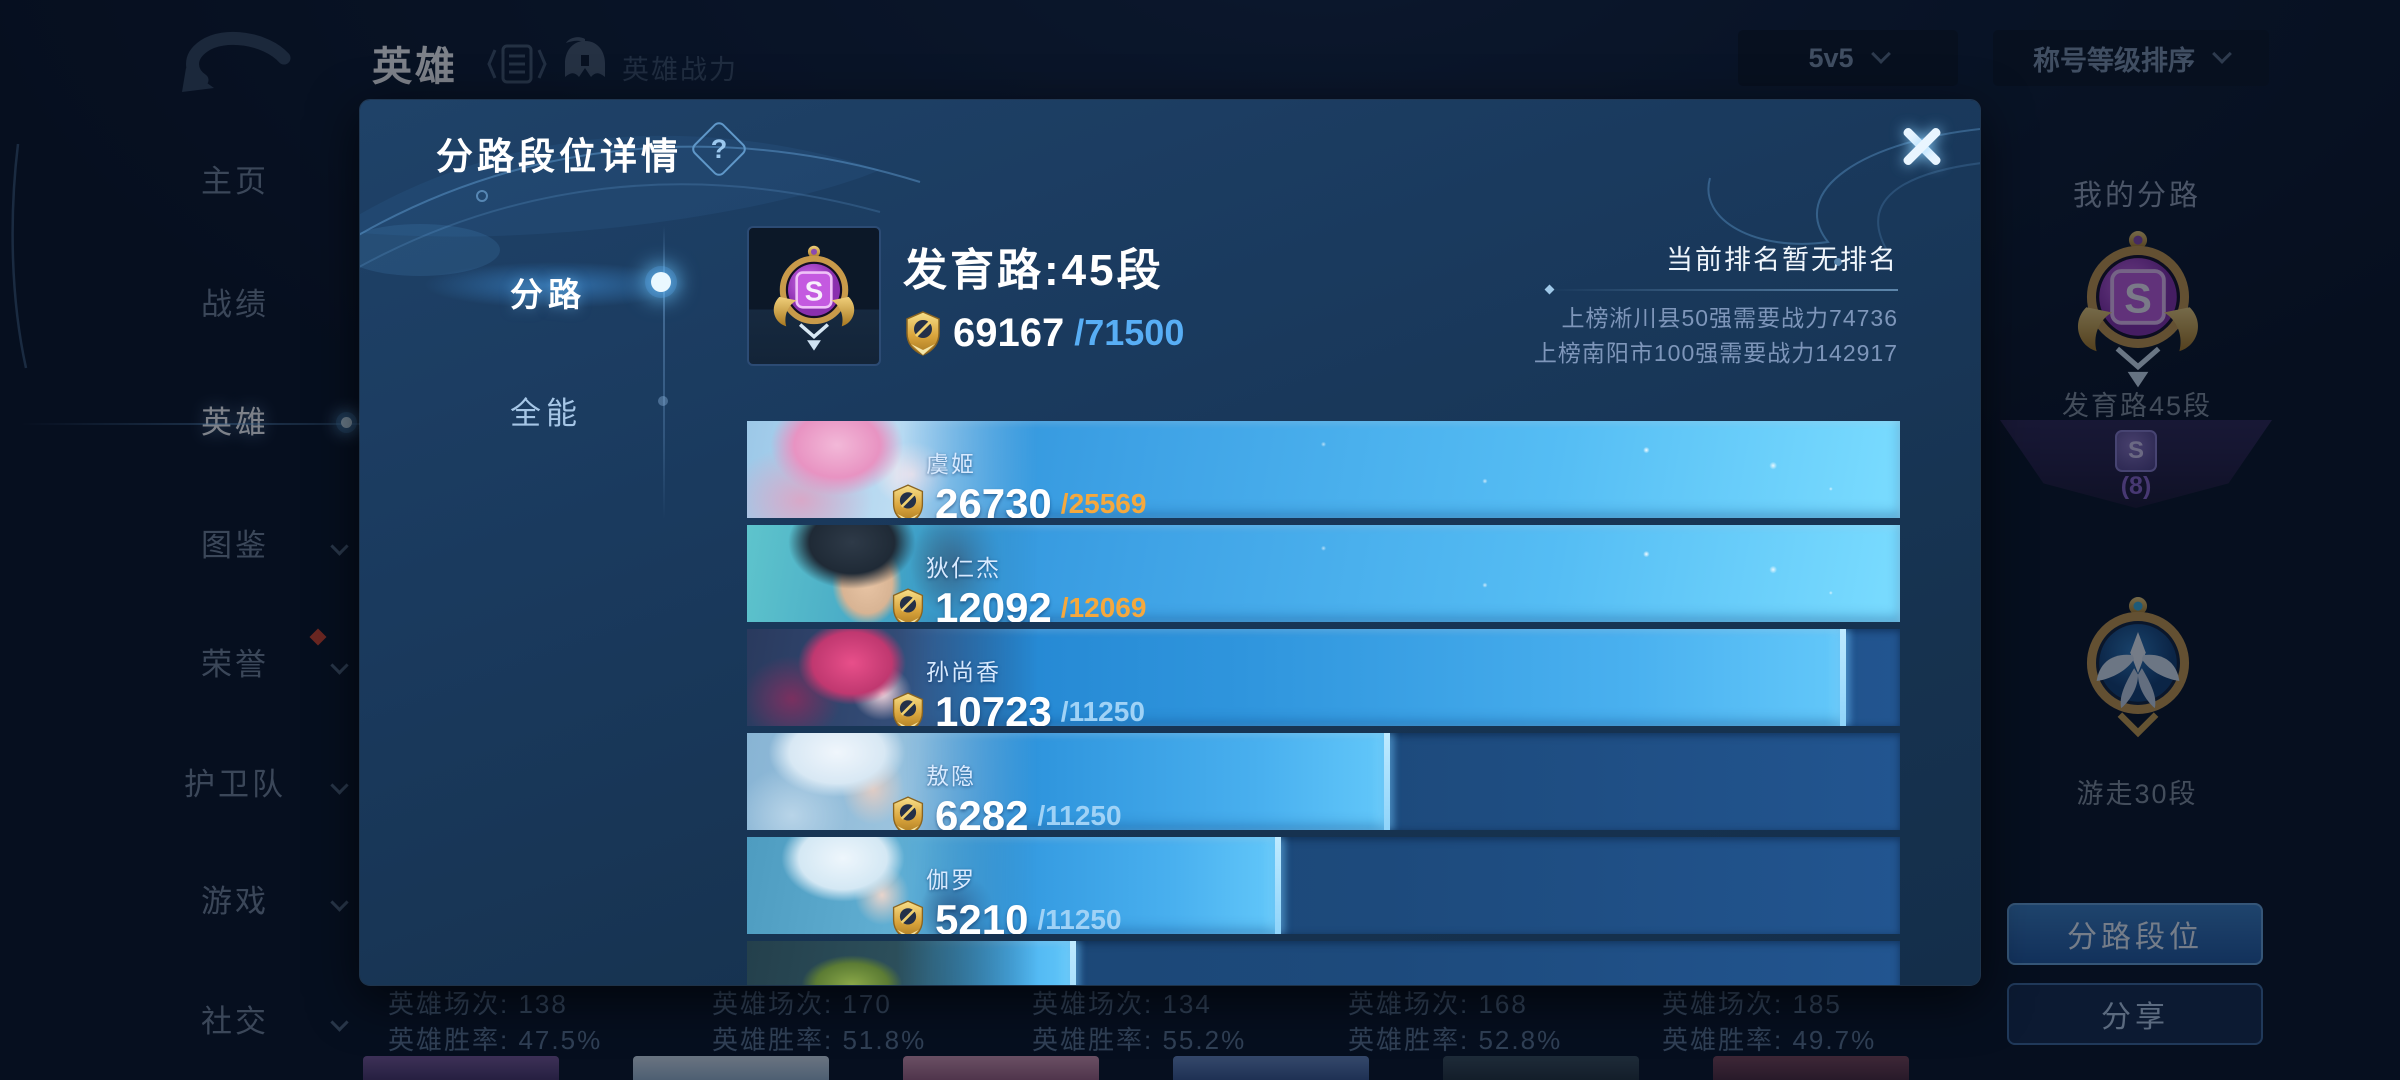  What do you see at coordinates (1009, 332) in the screenshot?
I see `lane-score-value: 69167` at bounding box center [1009, 332].